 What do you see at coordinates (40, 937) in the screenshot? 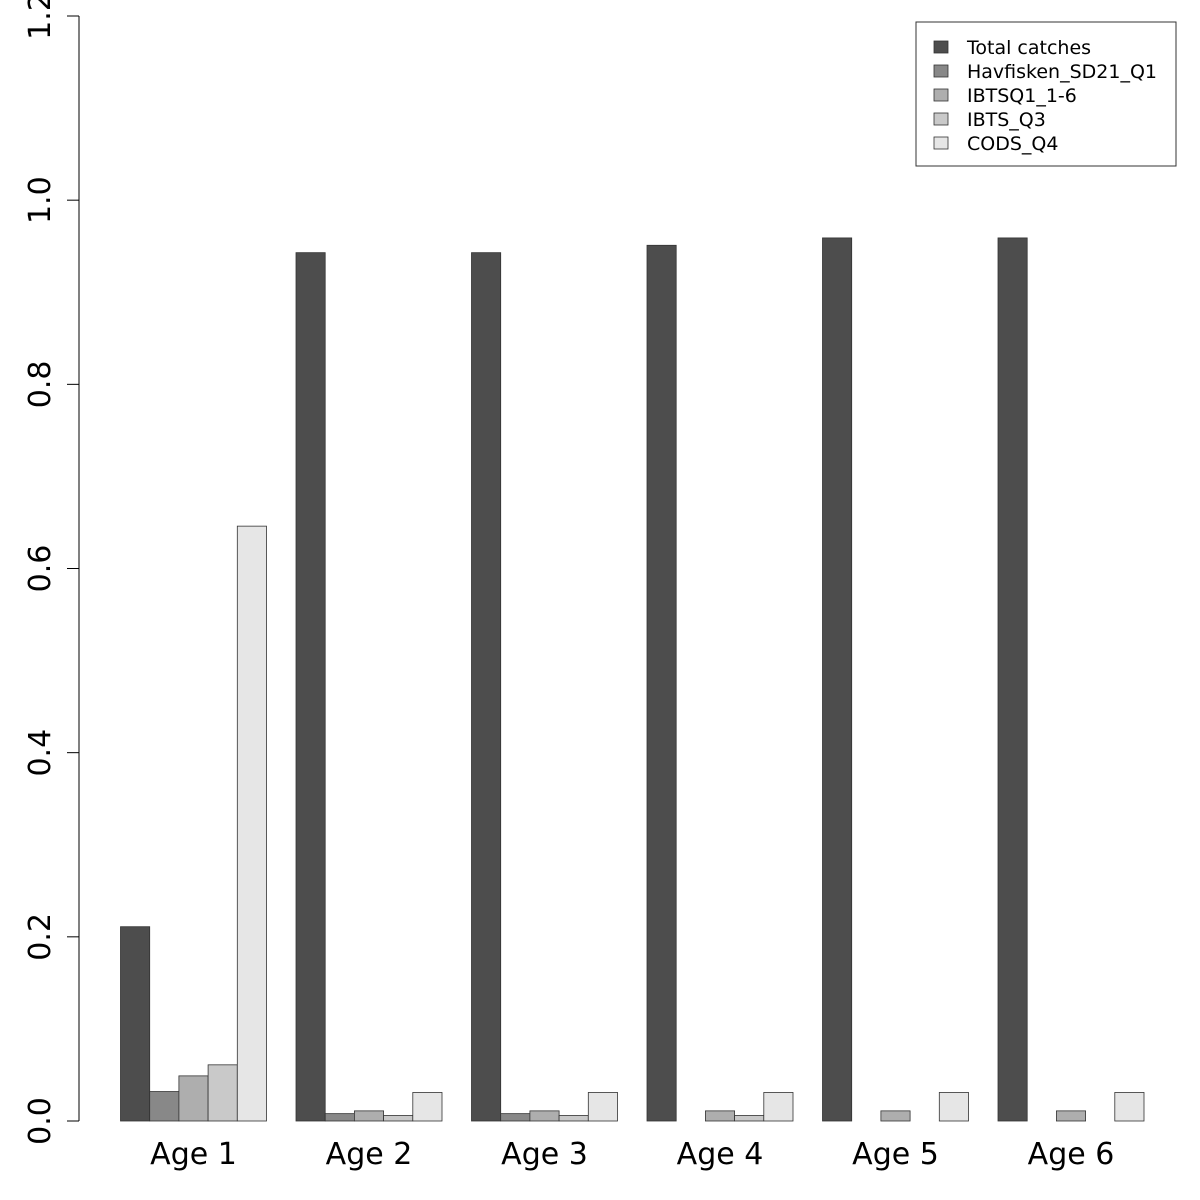
I see `y-tick-label: 0.2` at bounding box center [40, 937].